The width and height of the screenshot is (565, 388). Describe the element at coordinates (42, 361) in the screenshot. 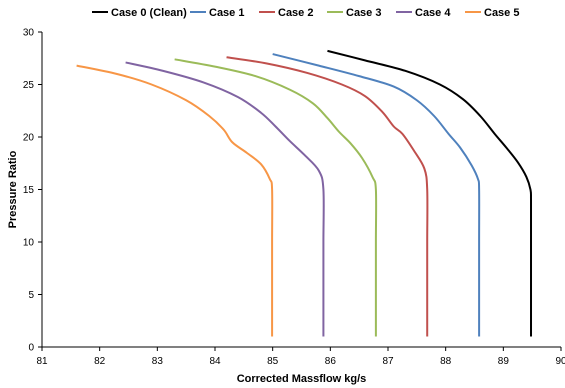

I see `x-tick-label: 81` at that location.